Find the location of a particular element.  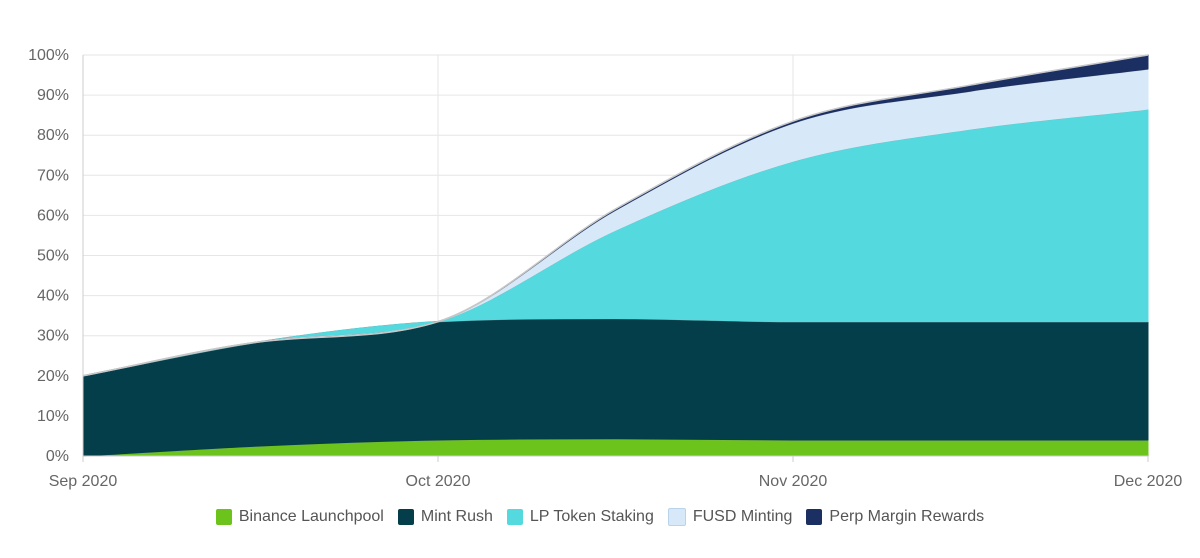

y-axis-ticks: 0% 10% 20% 30% 40% 50% 60% 70% 80% 90% 100% is located at coordinates (48, 256).